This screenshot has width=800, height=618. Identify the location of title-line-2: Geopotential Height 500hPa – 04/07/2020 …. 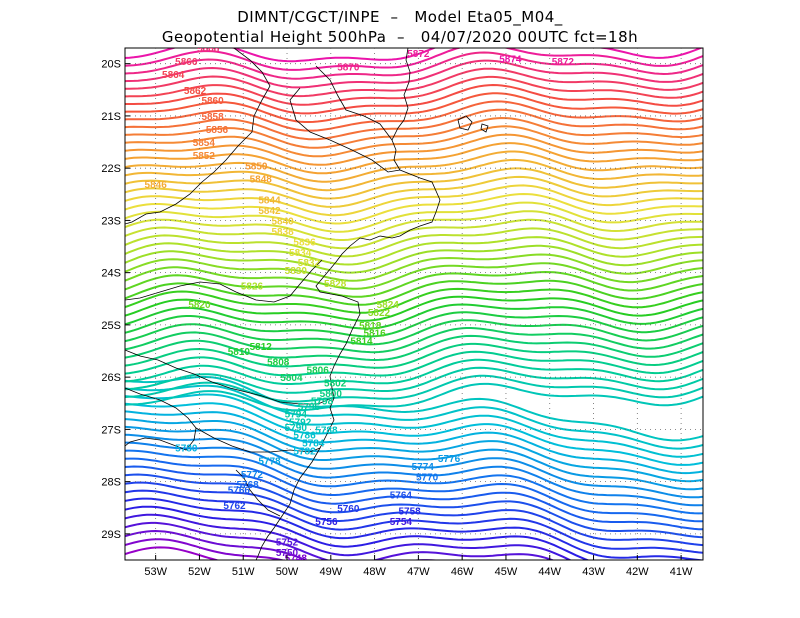
(400, 37).